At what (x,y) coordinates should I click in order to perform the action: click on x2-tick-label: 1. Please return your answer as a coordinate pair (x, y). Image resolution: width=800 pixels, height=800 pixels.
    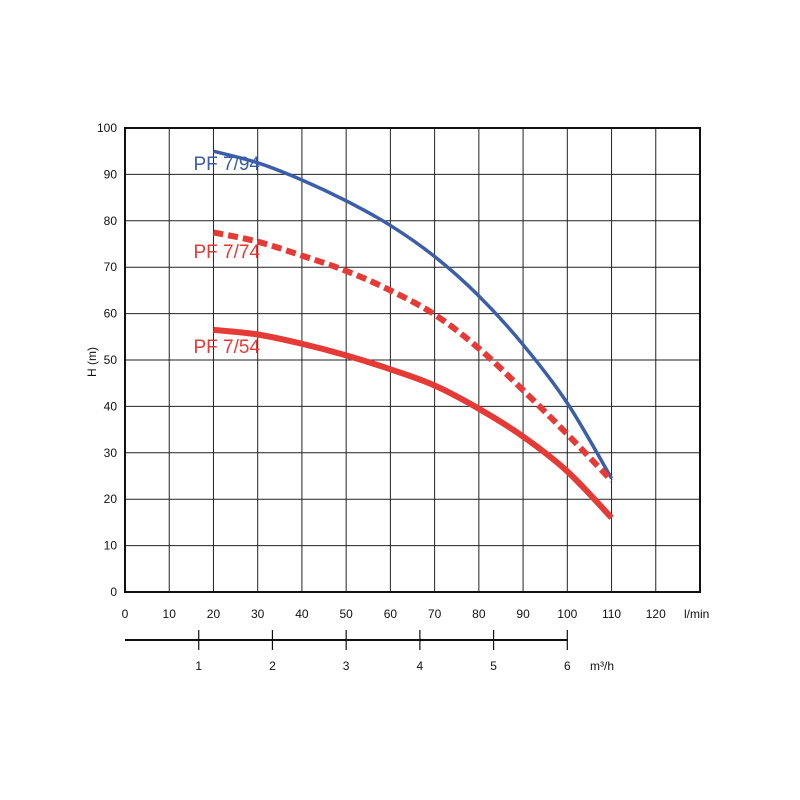
    Looking at the image, I should click on (198, 666).